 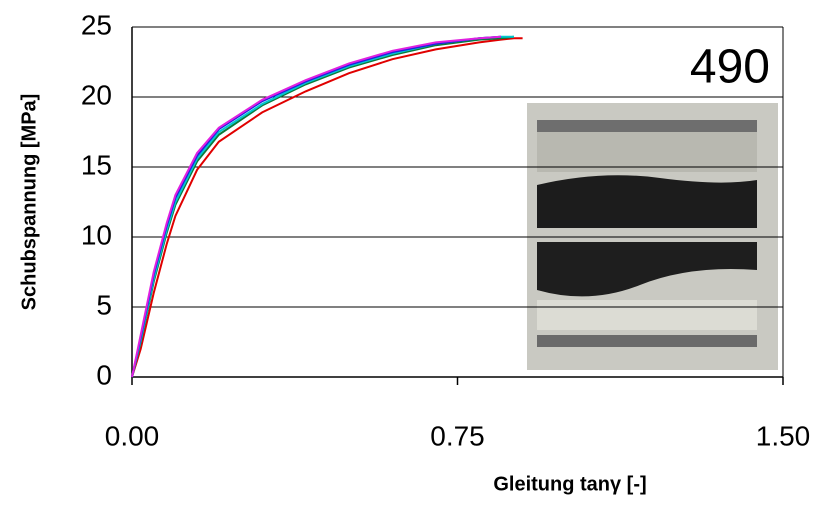 I want to click on y-tick-label: 10, so click(x=96, y=234).